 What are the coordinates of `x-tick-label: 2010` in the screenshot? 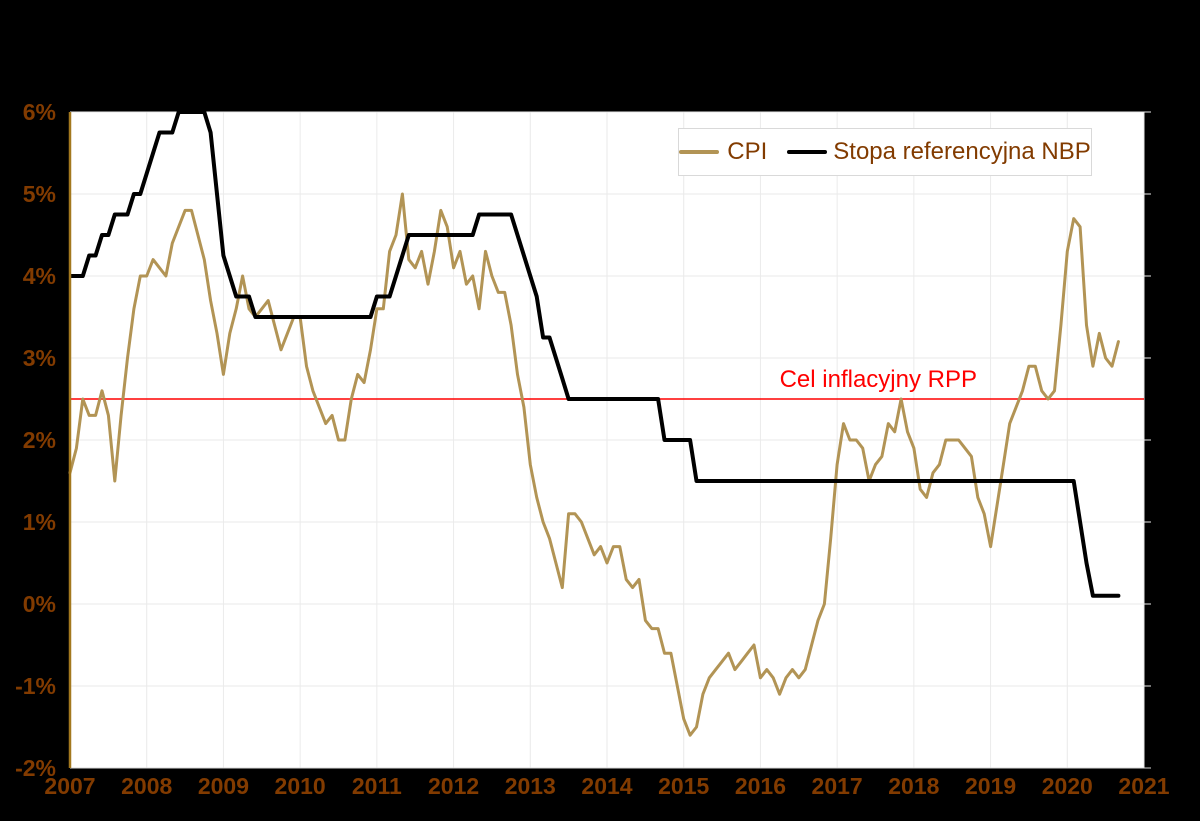 It's located at (300, 786).